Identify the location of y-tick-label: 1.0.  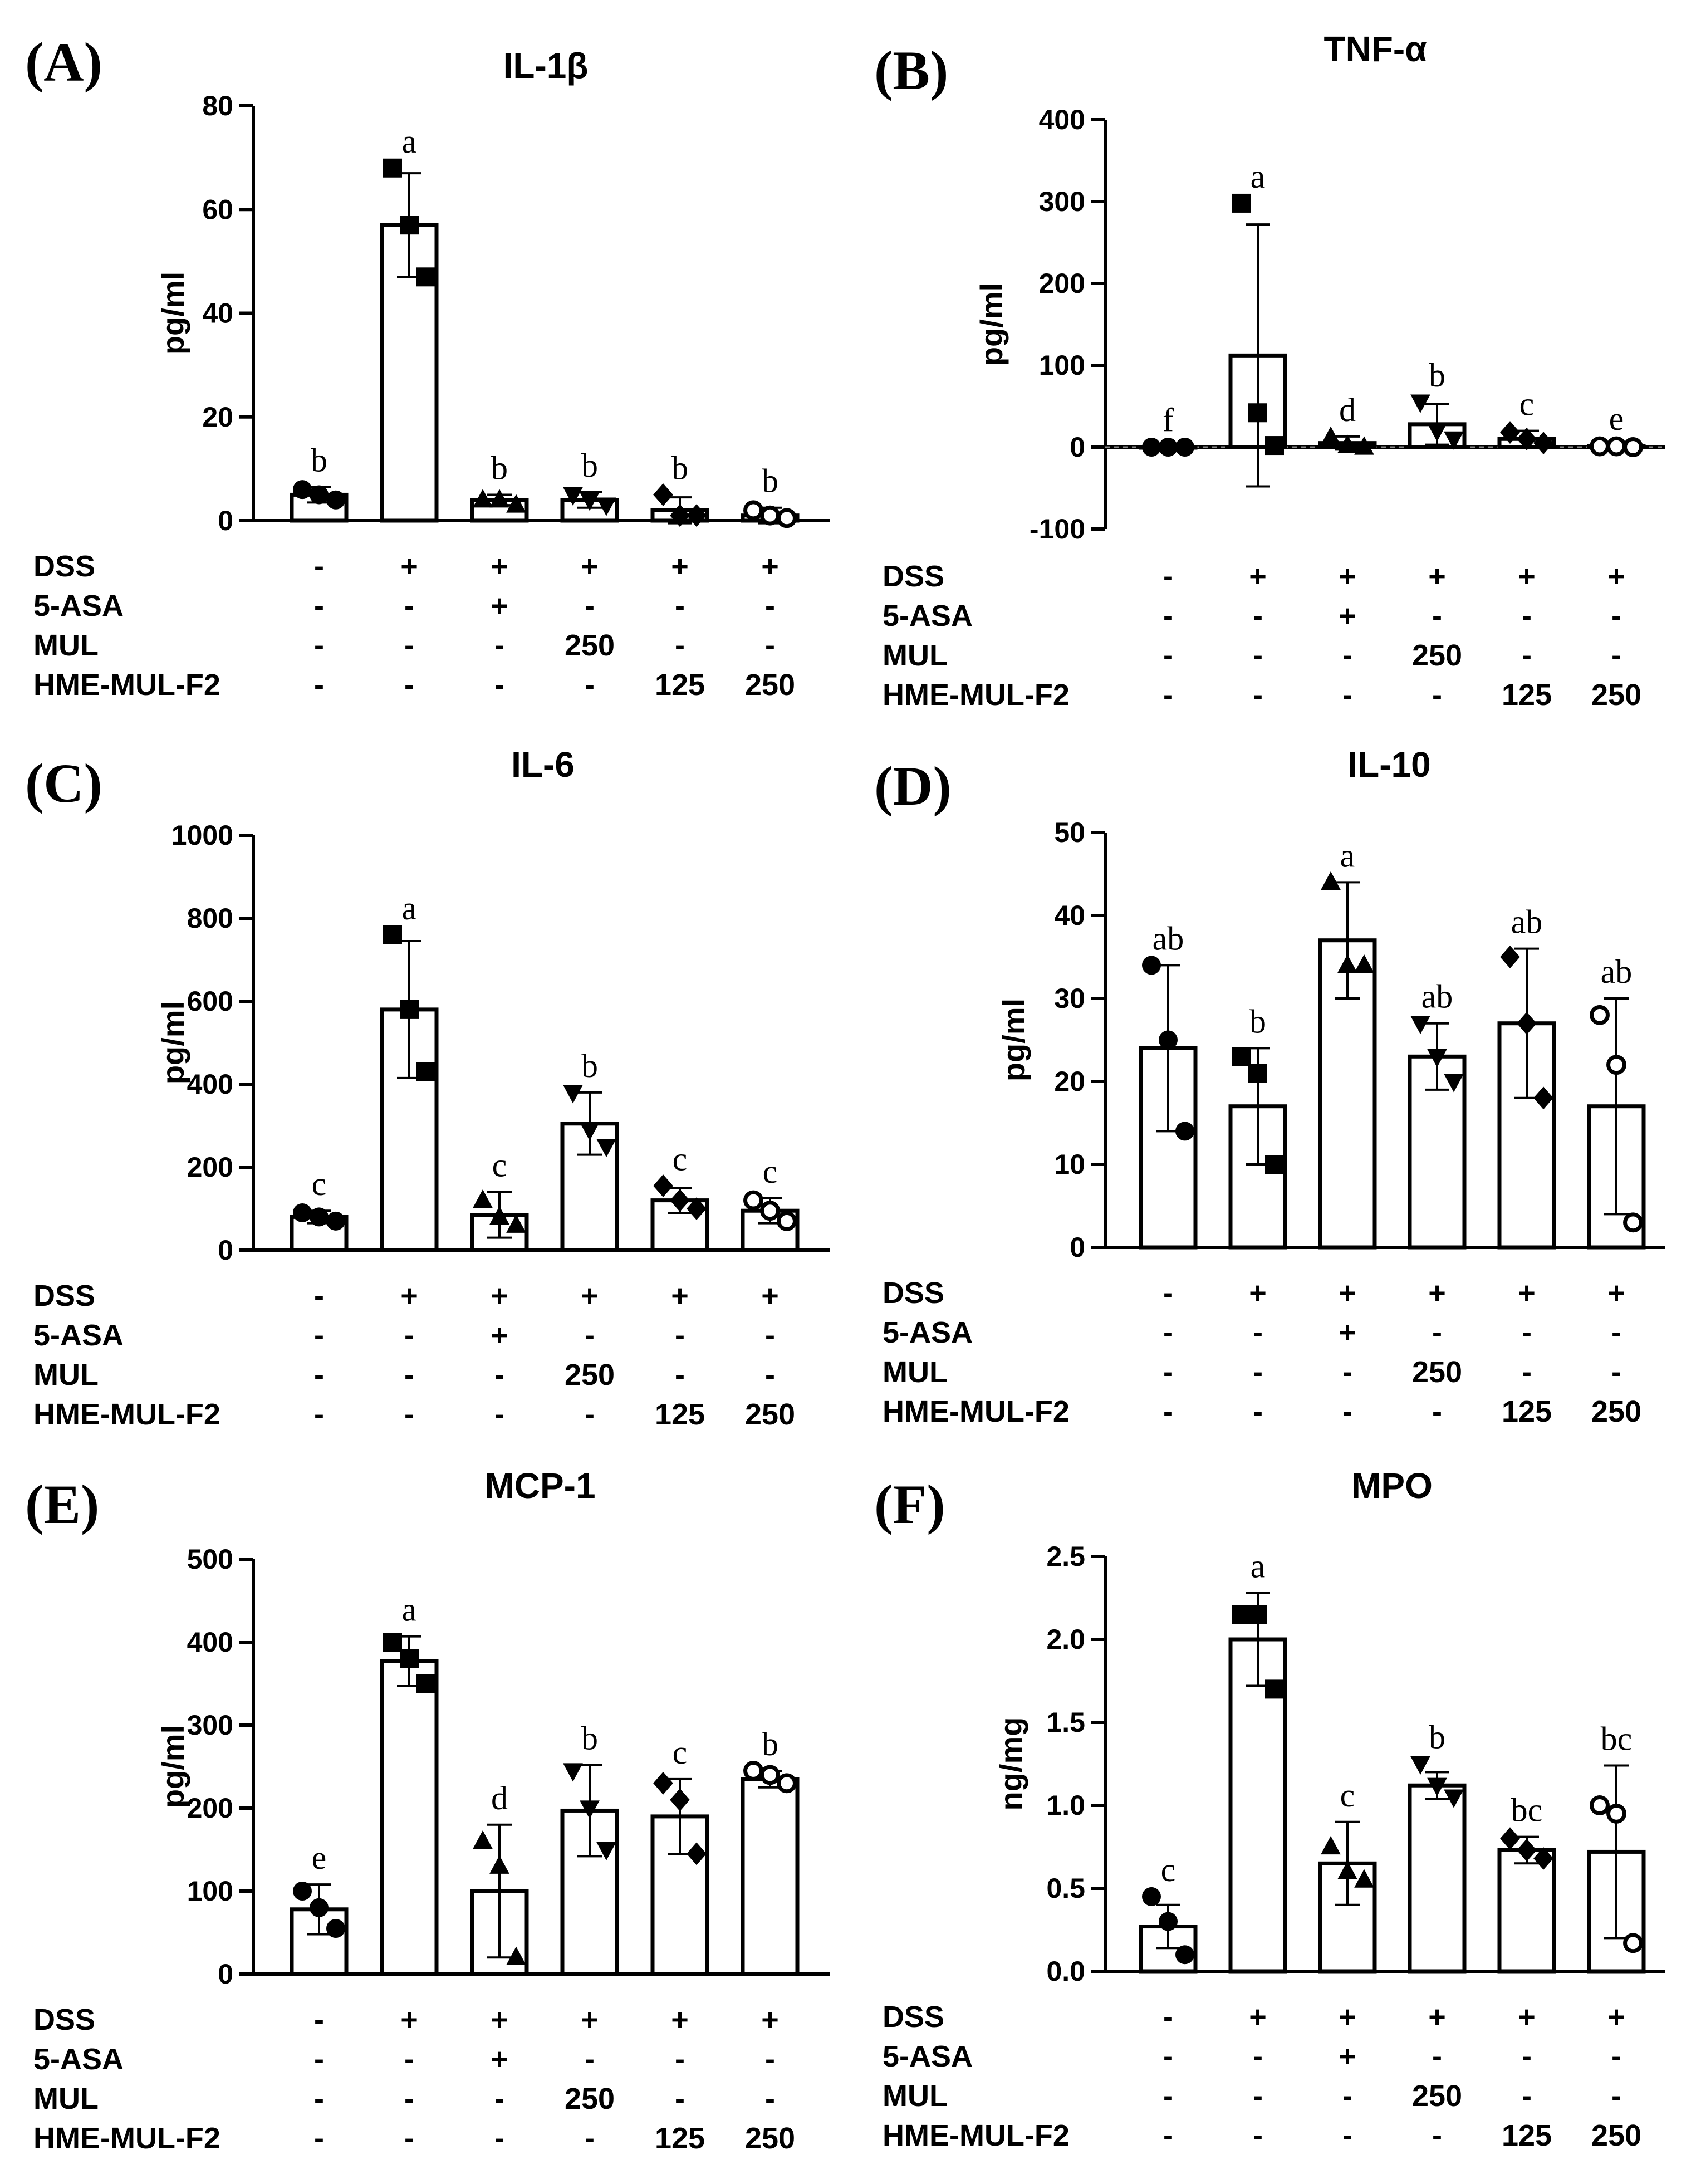
(1065, 1806).